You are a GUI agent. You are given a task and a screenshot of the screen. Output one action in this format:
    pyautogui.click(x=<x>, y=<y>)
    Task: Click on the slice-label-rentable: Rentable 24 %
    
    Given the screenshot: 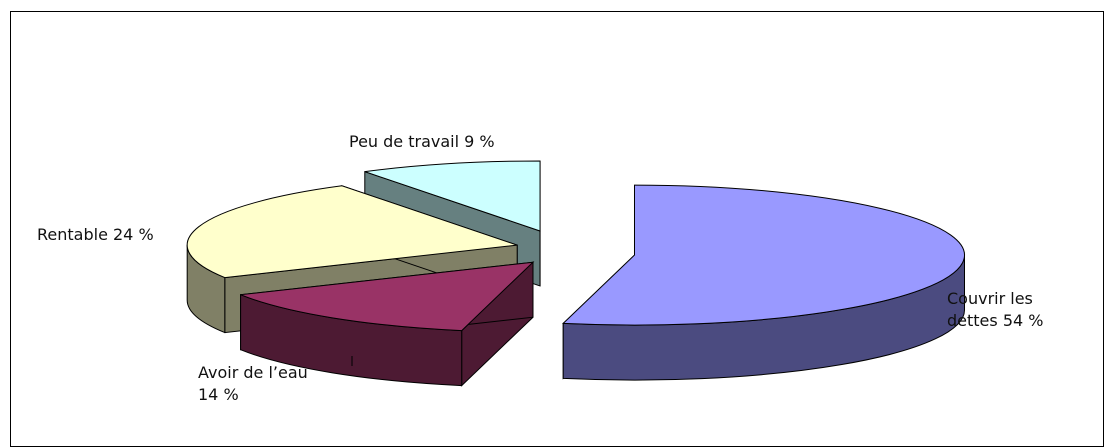 What is the action you would take?
    pyautogui.click(x=95, y=234)
    